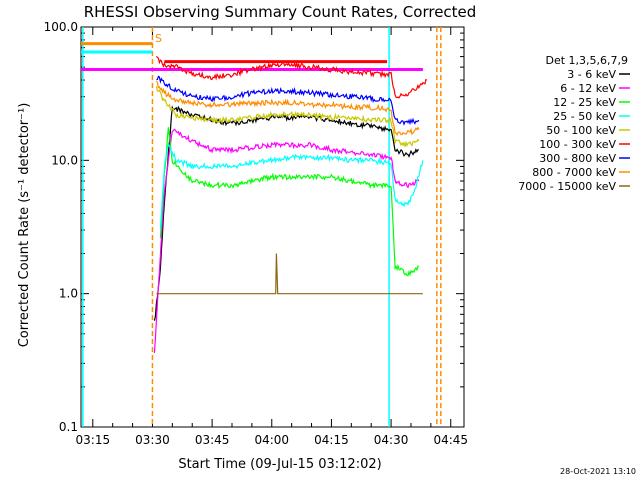  I want to click on x-tick-label: 04:30, so click(391, 440).